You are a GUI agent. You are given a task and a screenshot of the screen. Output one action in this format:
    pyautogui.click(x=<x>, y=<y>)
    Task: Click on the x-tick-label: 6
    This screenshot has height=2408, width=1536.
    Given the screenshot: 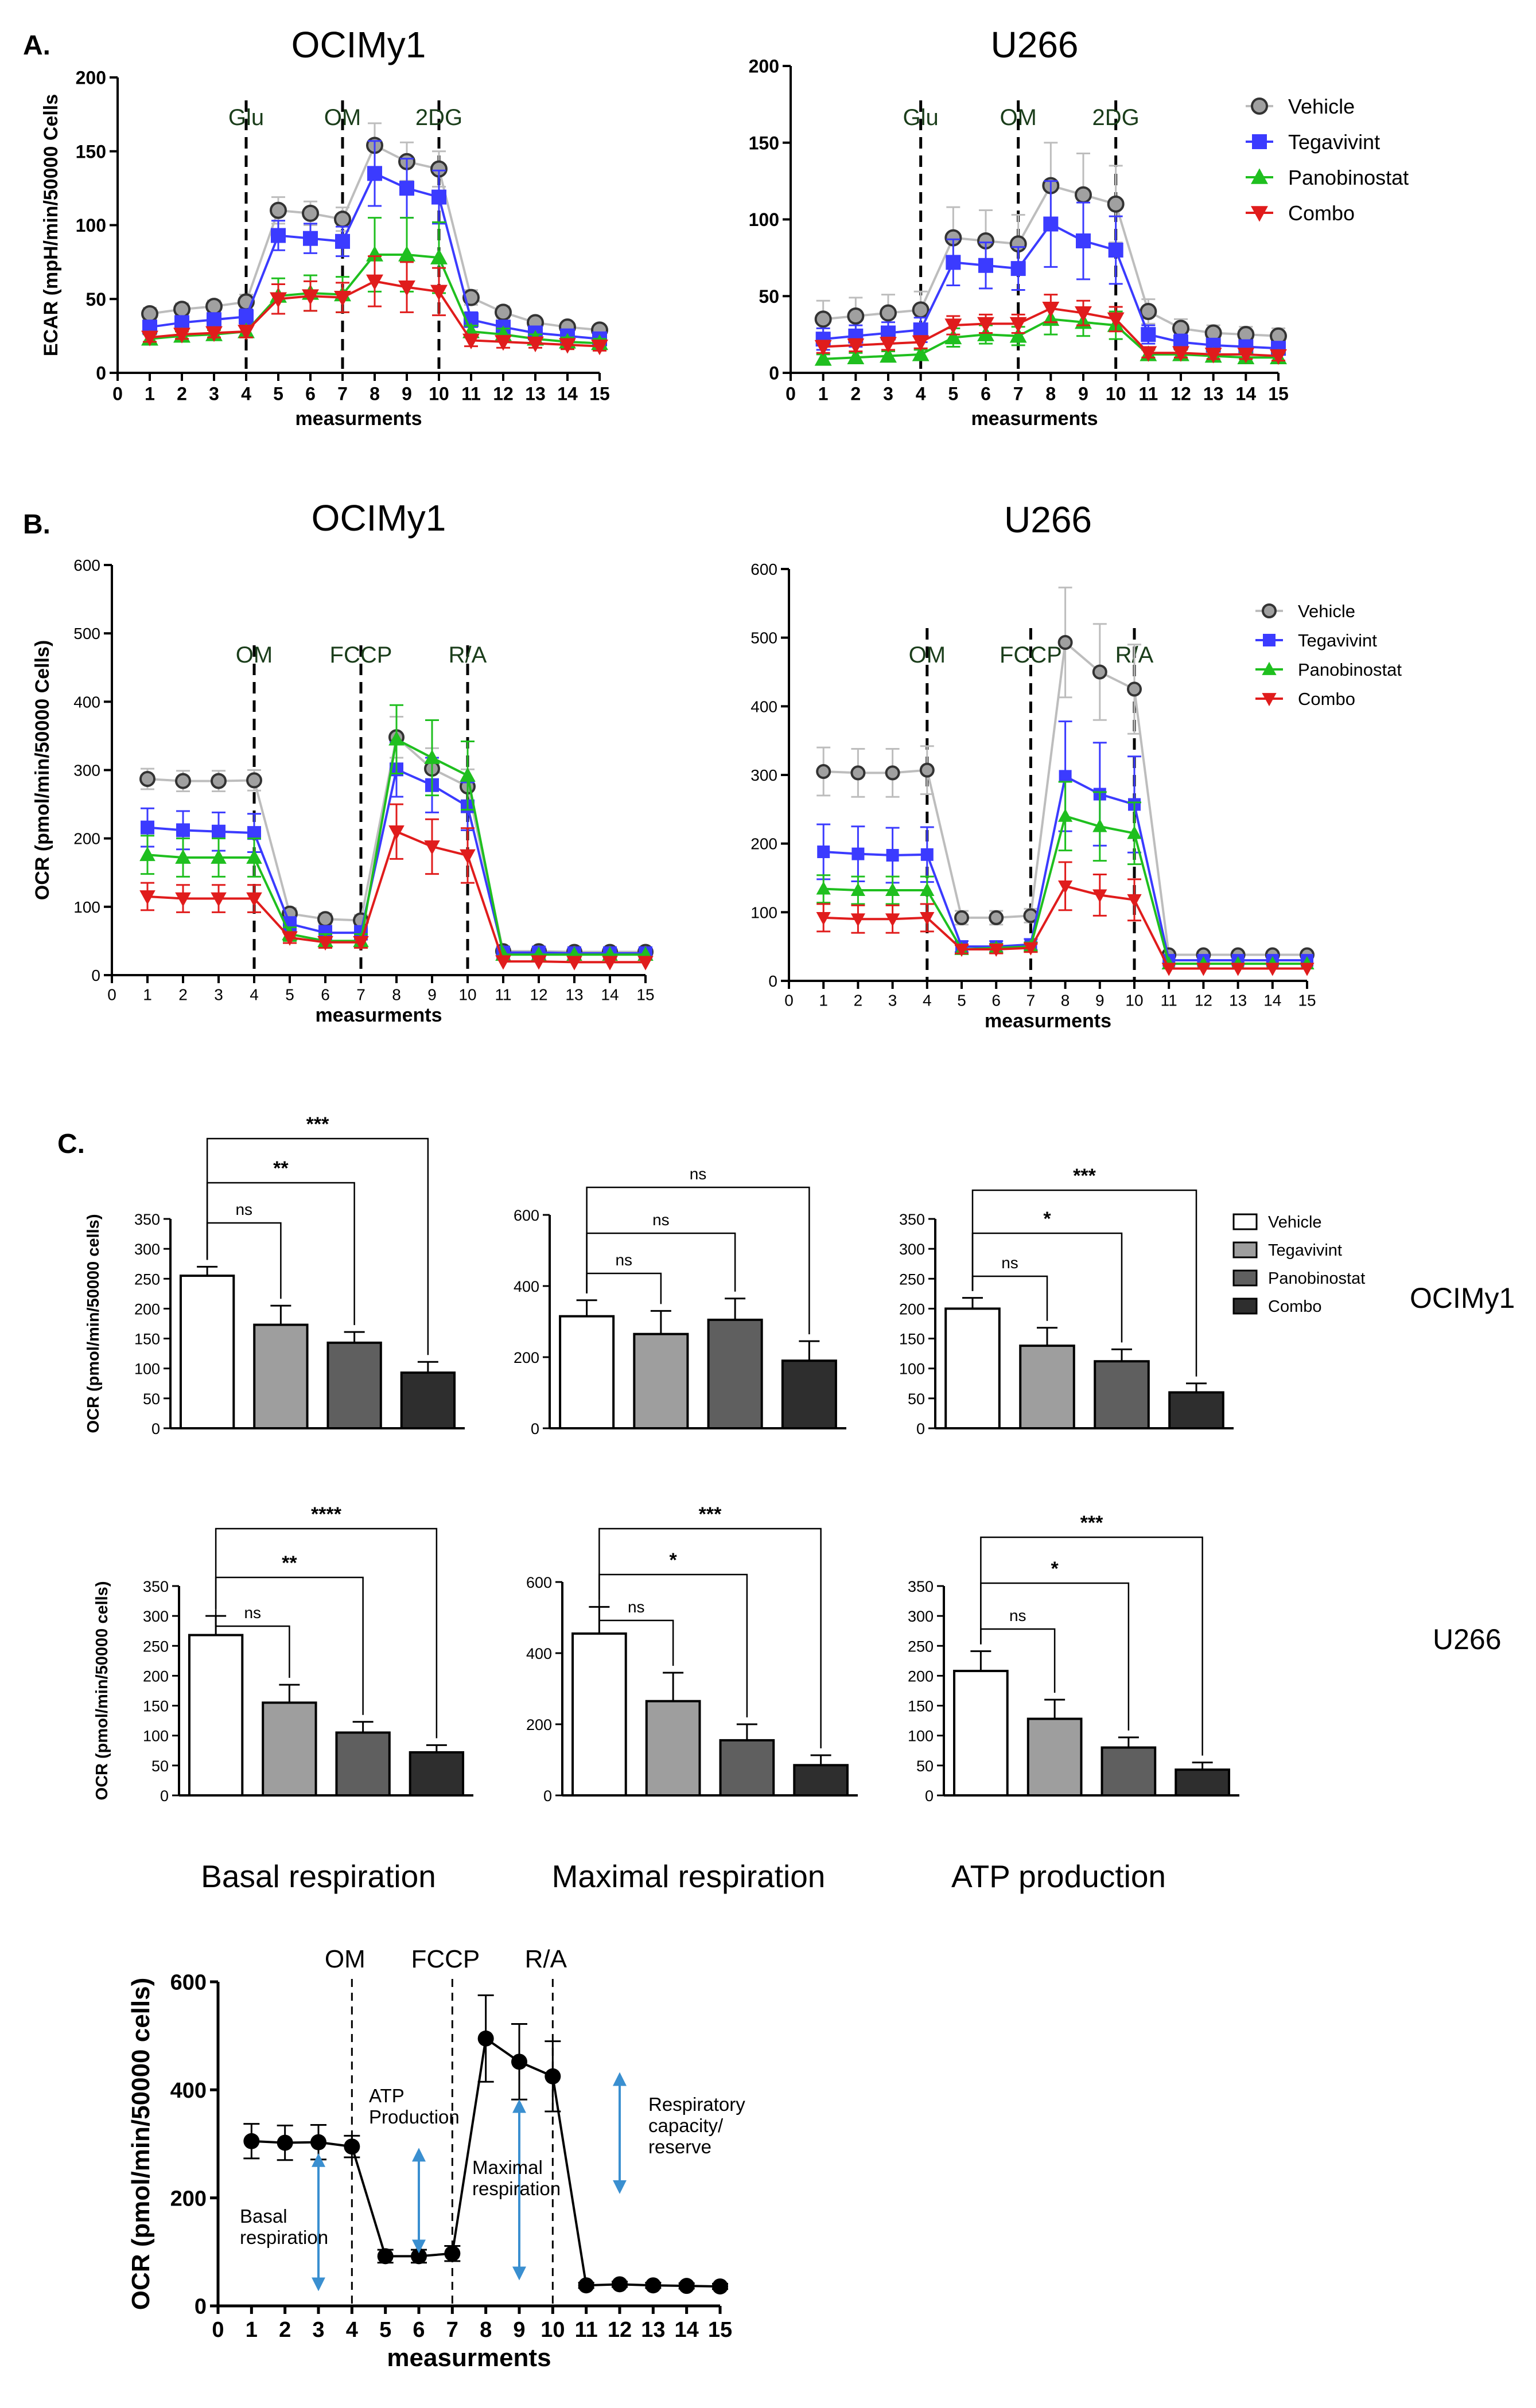 What is the action you would take?
    pyautogui.click(x=996, y=1000)
    